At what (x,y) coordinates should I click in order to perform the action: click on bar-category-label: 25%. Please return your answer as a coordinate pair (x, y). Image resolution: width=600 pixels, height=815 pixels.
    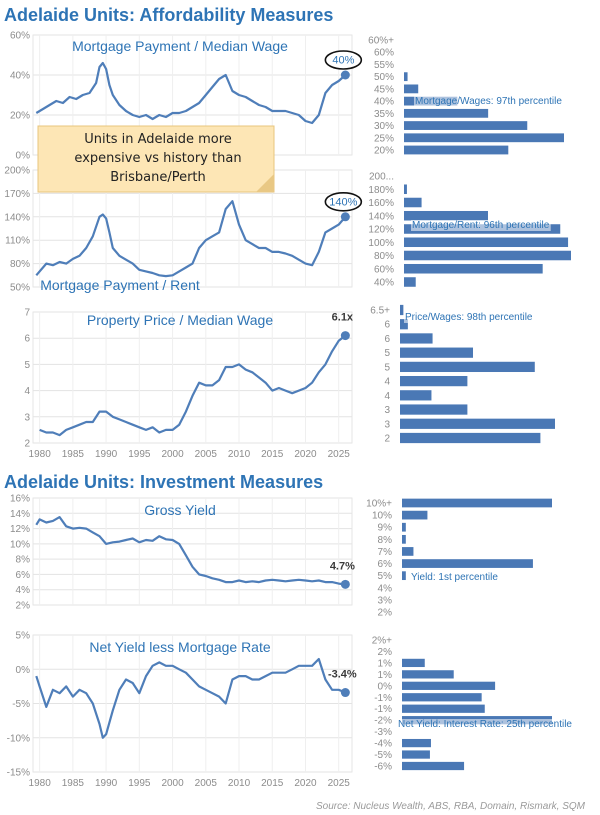
    Looking at the image, I should click on (384, 138).